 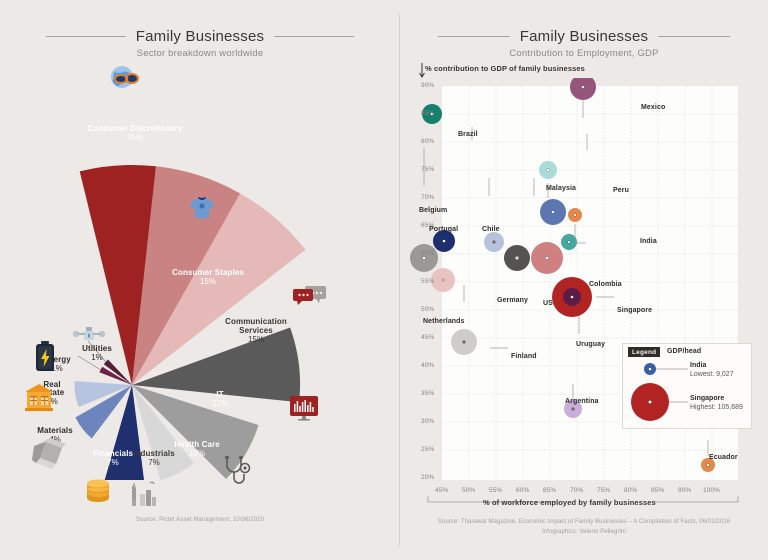 I want to click on bubble-label-singapore: Singapore, so click(x=635, y=310).